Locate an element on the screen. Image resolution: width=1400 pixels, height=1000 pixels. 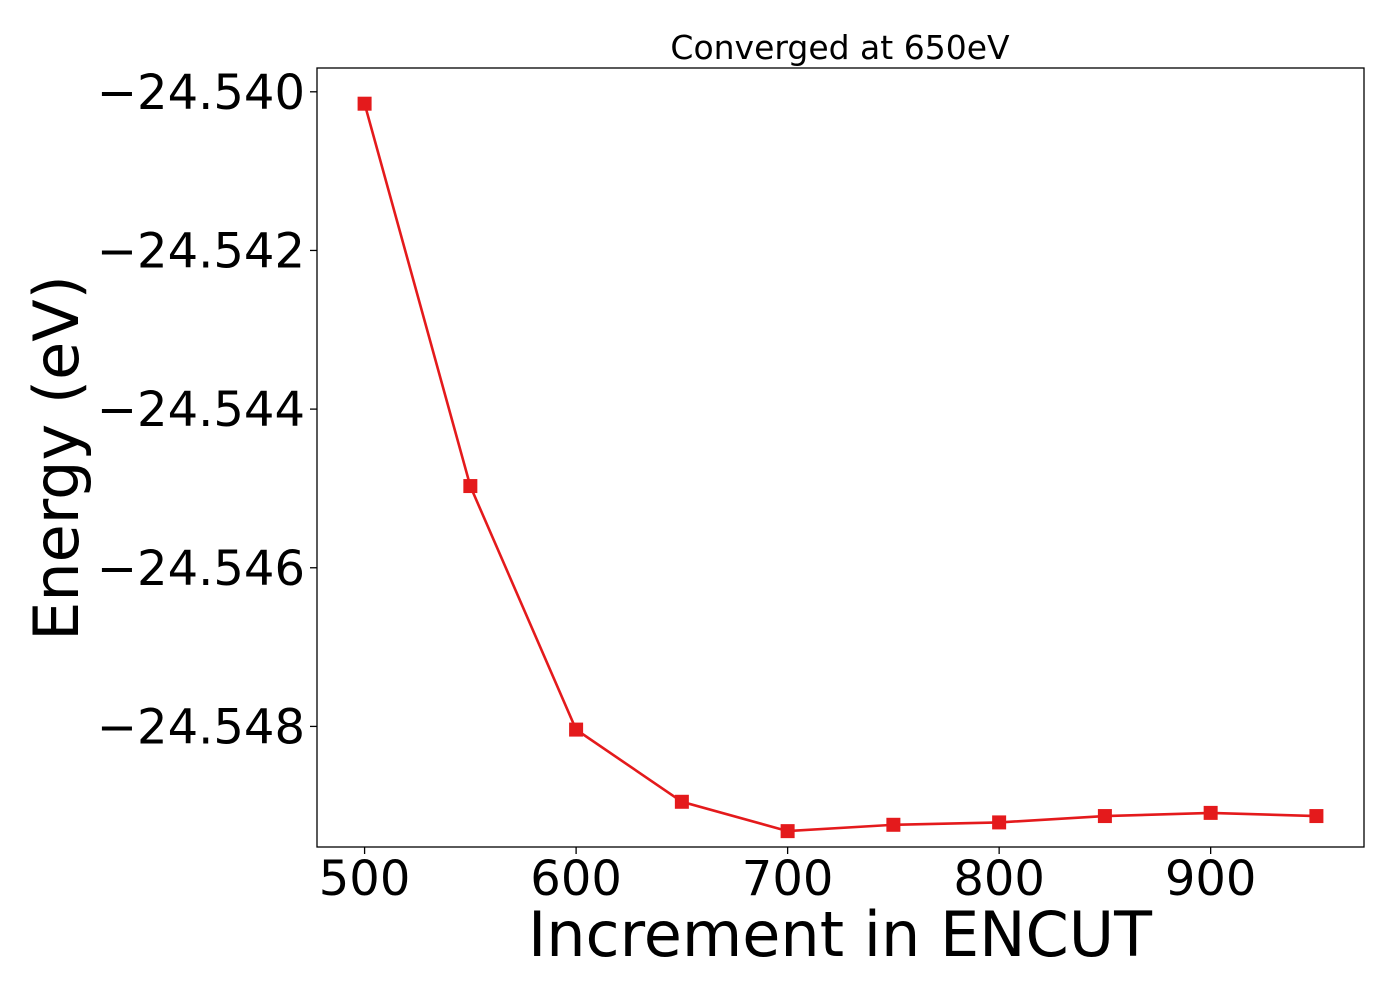
chart-title: Converged at 650eV is located at coordinates (840, 47).